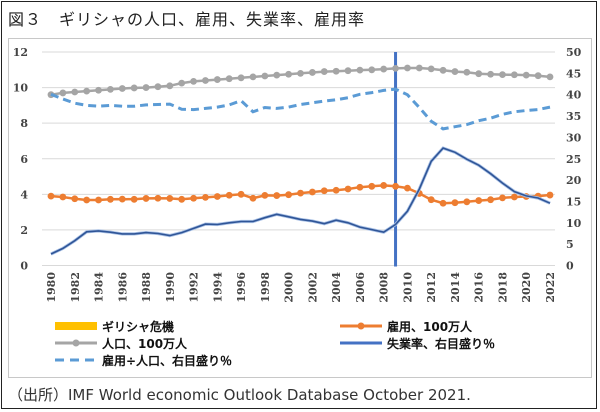  What do you see at coordinates (122, 287) in the screenshot?
I see `x-tick-label: 1986` at bounding box center [122, 287].